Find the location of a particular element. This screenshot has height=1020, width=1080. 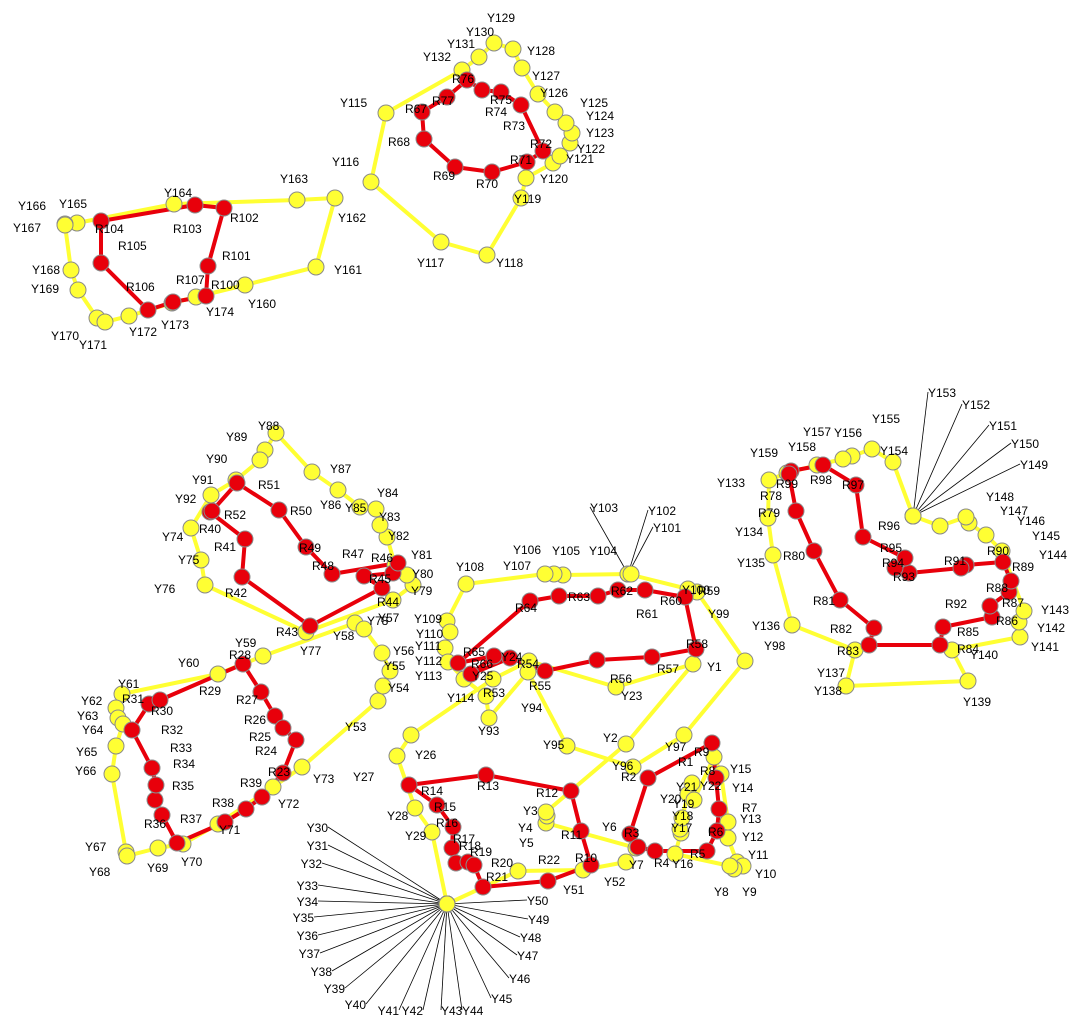

node-label-y7: Y7 is located at coordinates (636, 865).